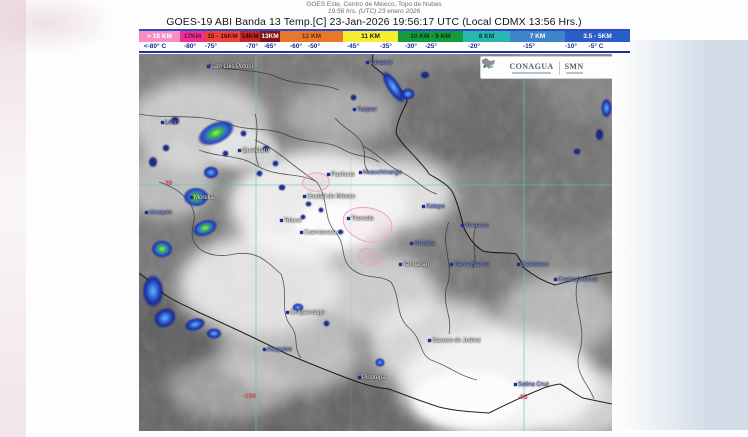  Describe the element at coordinates (305, 313) in the screenshot. I see `city-label: Chilpancingo` at that location.